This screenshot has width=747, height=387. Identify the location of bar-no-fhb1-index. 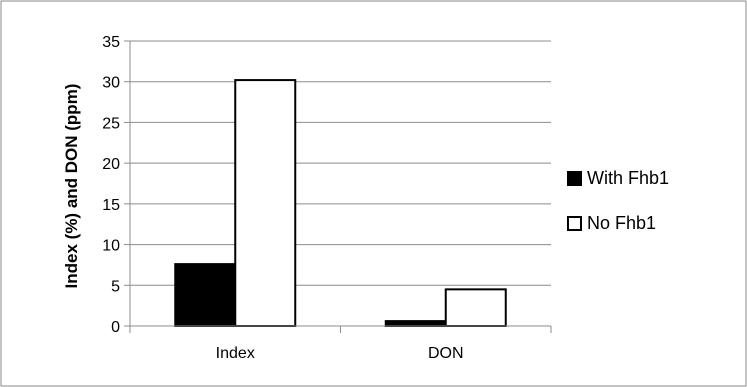
(265, 203).